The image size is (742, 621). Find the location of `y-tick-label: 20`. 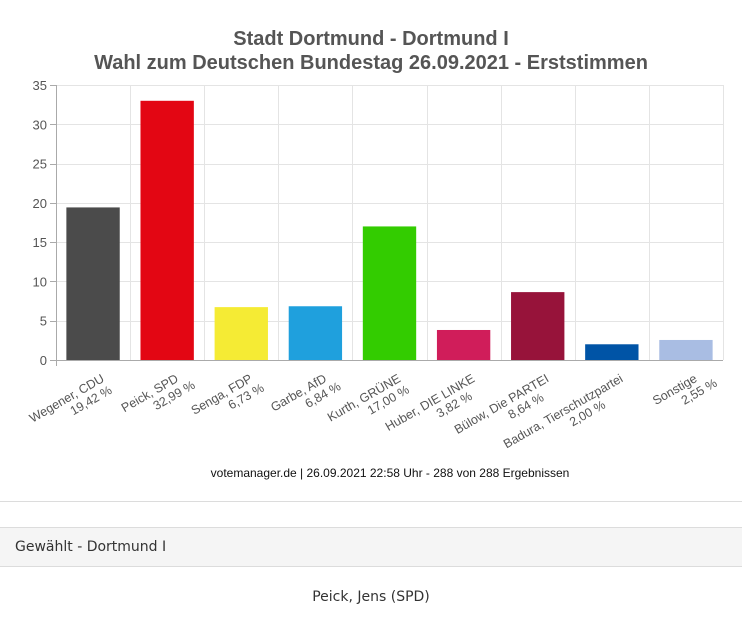

y-tick-label: 20 is located at coordinates (40, 203).